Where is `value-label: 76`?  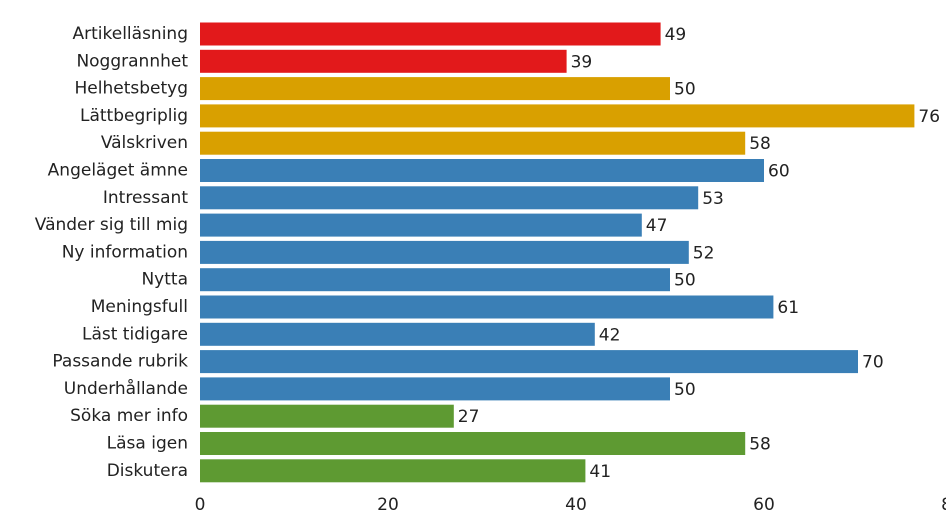
value-label: 76 is located at coordinates (929, 117).